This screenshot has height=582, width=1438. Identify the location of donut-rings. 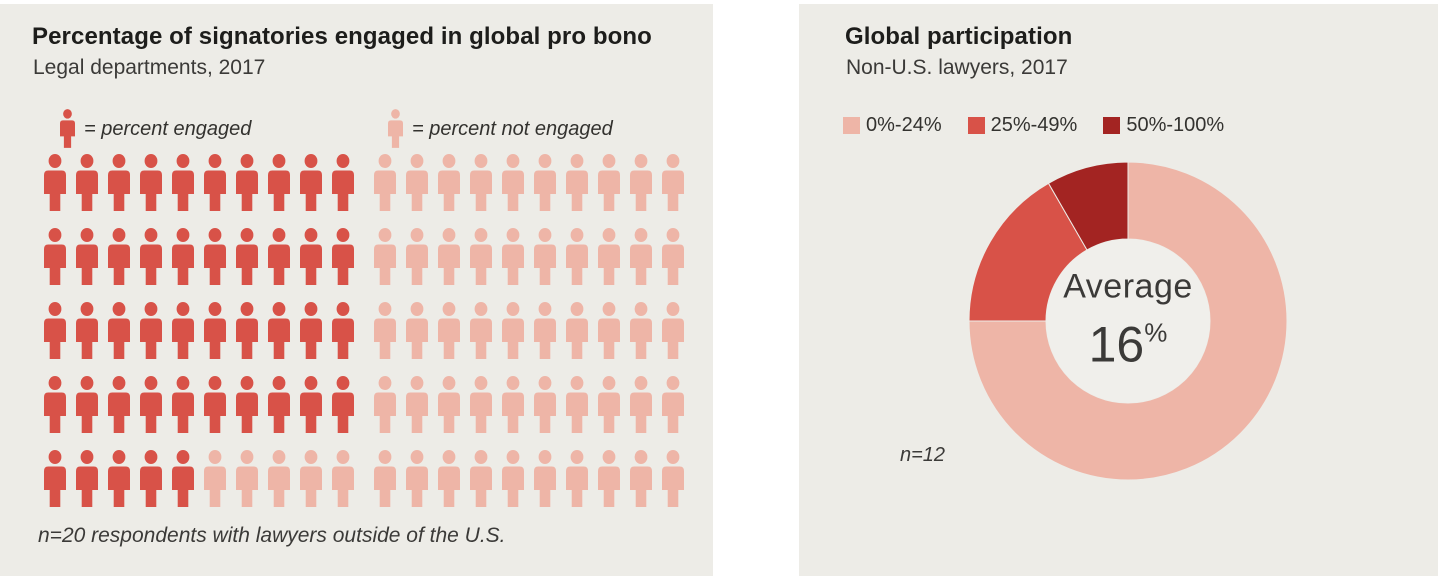
(1128, 321).